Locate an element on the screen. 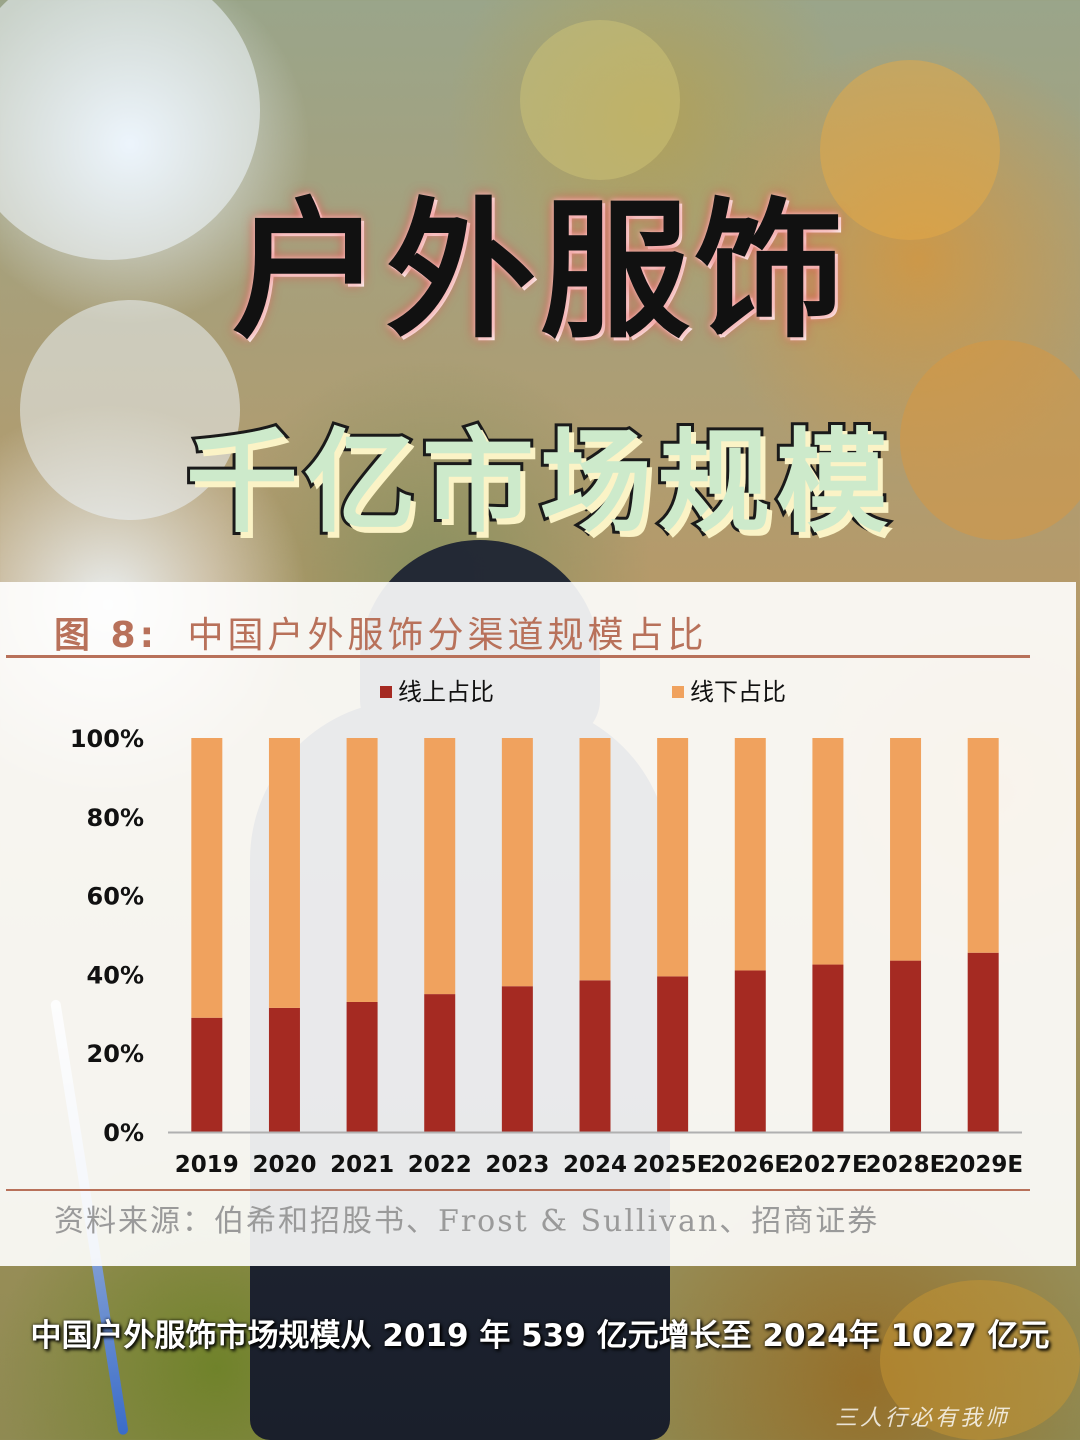 The width and height of the screenshot is (1080, 1440). bar-offline-2025E is located at coordinates (673, 857).